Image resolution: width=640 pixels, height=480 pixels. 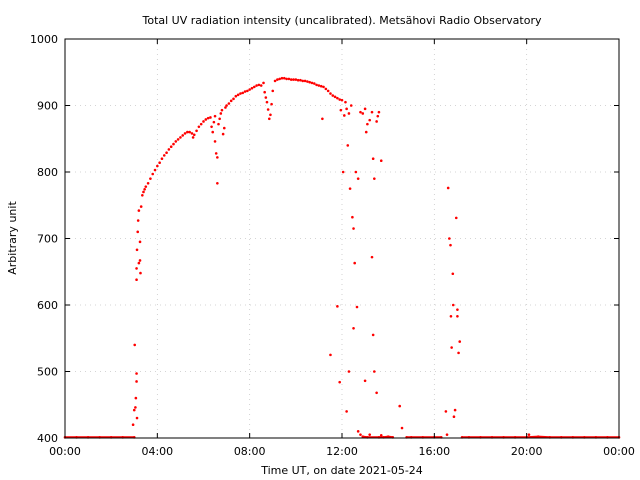 What do you see at coordinates (619, 451) in the screenshot?
I see `x-tick-label: 00:00` at bounding box center [619, 451].